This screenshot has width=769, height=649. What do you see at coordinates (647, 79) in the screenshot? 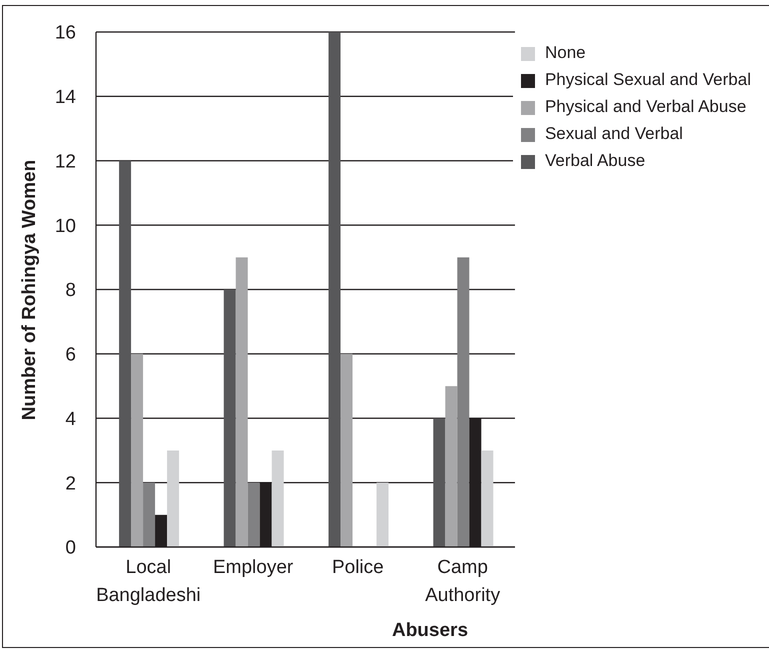
I see `legend-label: Physical Sexual and Verbal` at bounding box center [647, 79].